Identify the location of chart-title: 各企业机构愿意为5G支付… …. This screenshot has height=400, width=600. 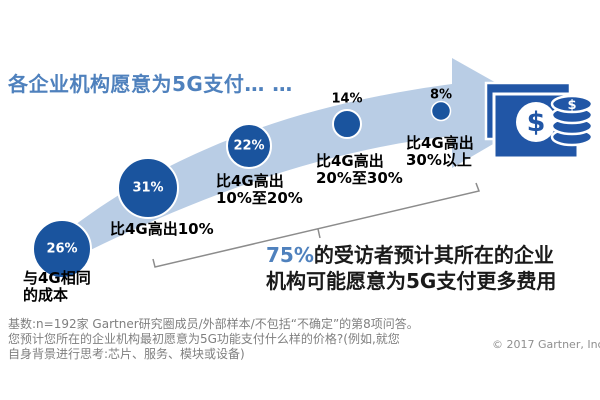
(150, 84).